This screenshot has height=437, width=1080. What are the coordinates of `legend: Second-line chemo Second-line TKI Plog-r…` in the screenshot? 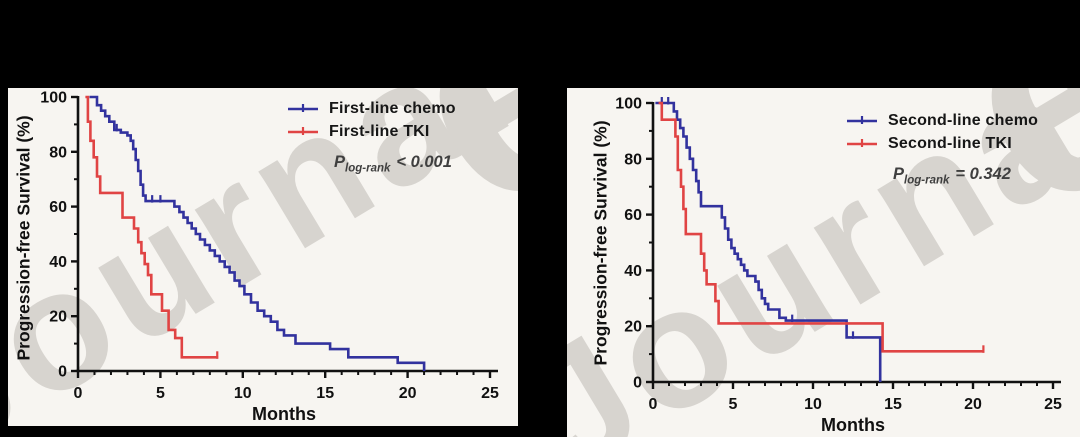 It's located at (941, 149).